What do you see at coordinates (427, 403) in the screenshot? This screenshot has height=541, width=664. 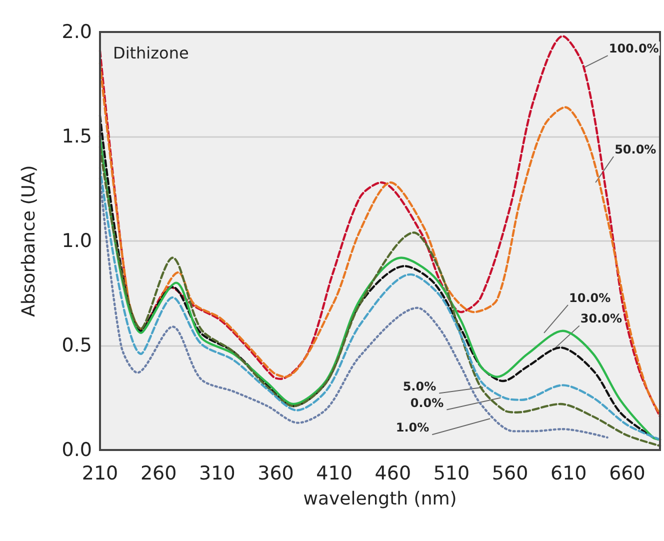 I see `annotation: 0.0%` at bounding box center [427, 403].